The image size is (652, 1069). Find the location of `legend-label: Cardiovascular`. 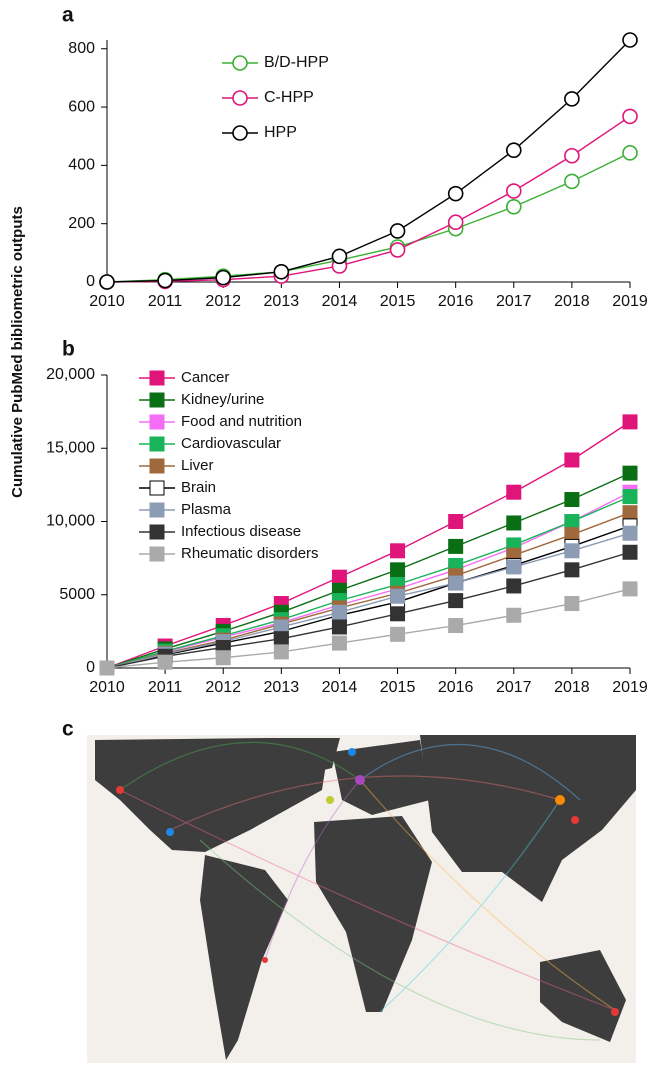

legend-label: Cardiovascular is located at coordinates (231, 443).